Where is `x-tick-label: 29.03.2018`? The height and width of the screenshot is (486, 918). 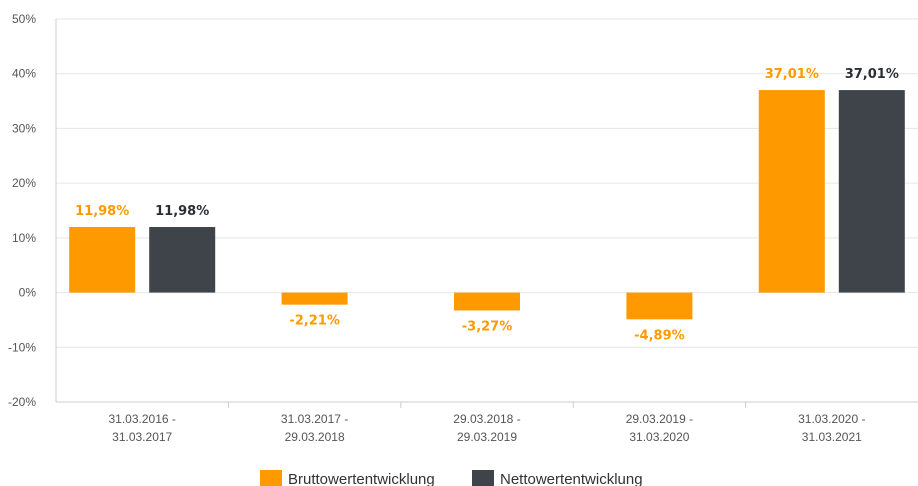
x-tick-label: 29.03.2018 is located at coordinates (315, 437).